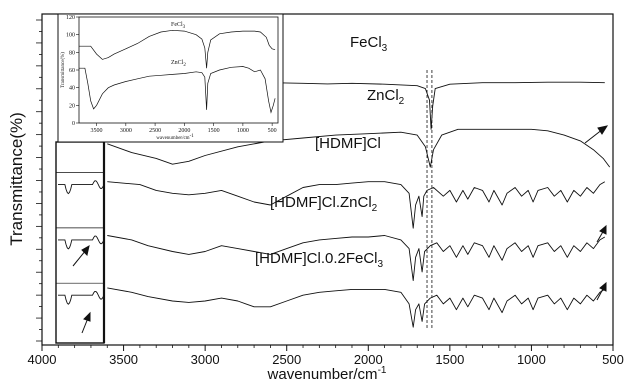 This screenshot has width=630, height=384. I want to click on y-axis-ticks, so click(39, 180).